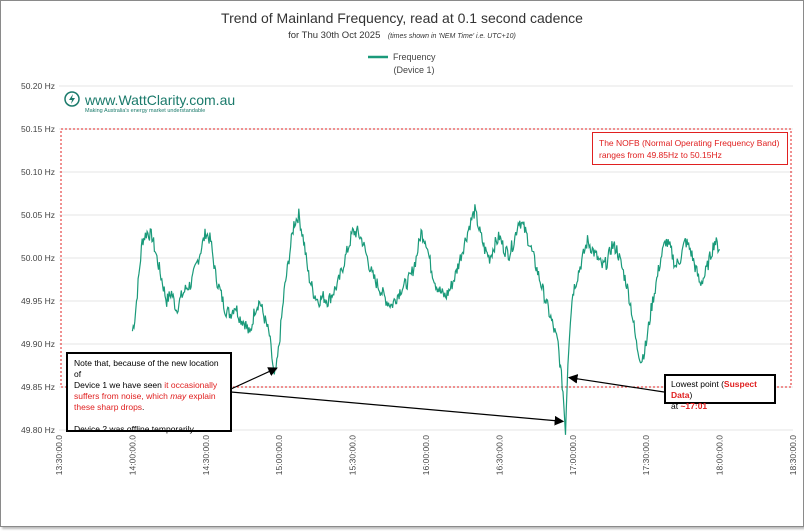  Describe the element at coordinates (122, 396) in the screenshot. I see `note-text-red-2: suffers from noise, which` at that location.